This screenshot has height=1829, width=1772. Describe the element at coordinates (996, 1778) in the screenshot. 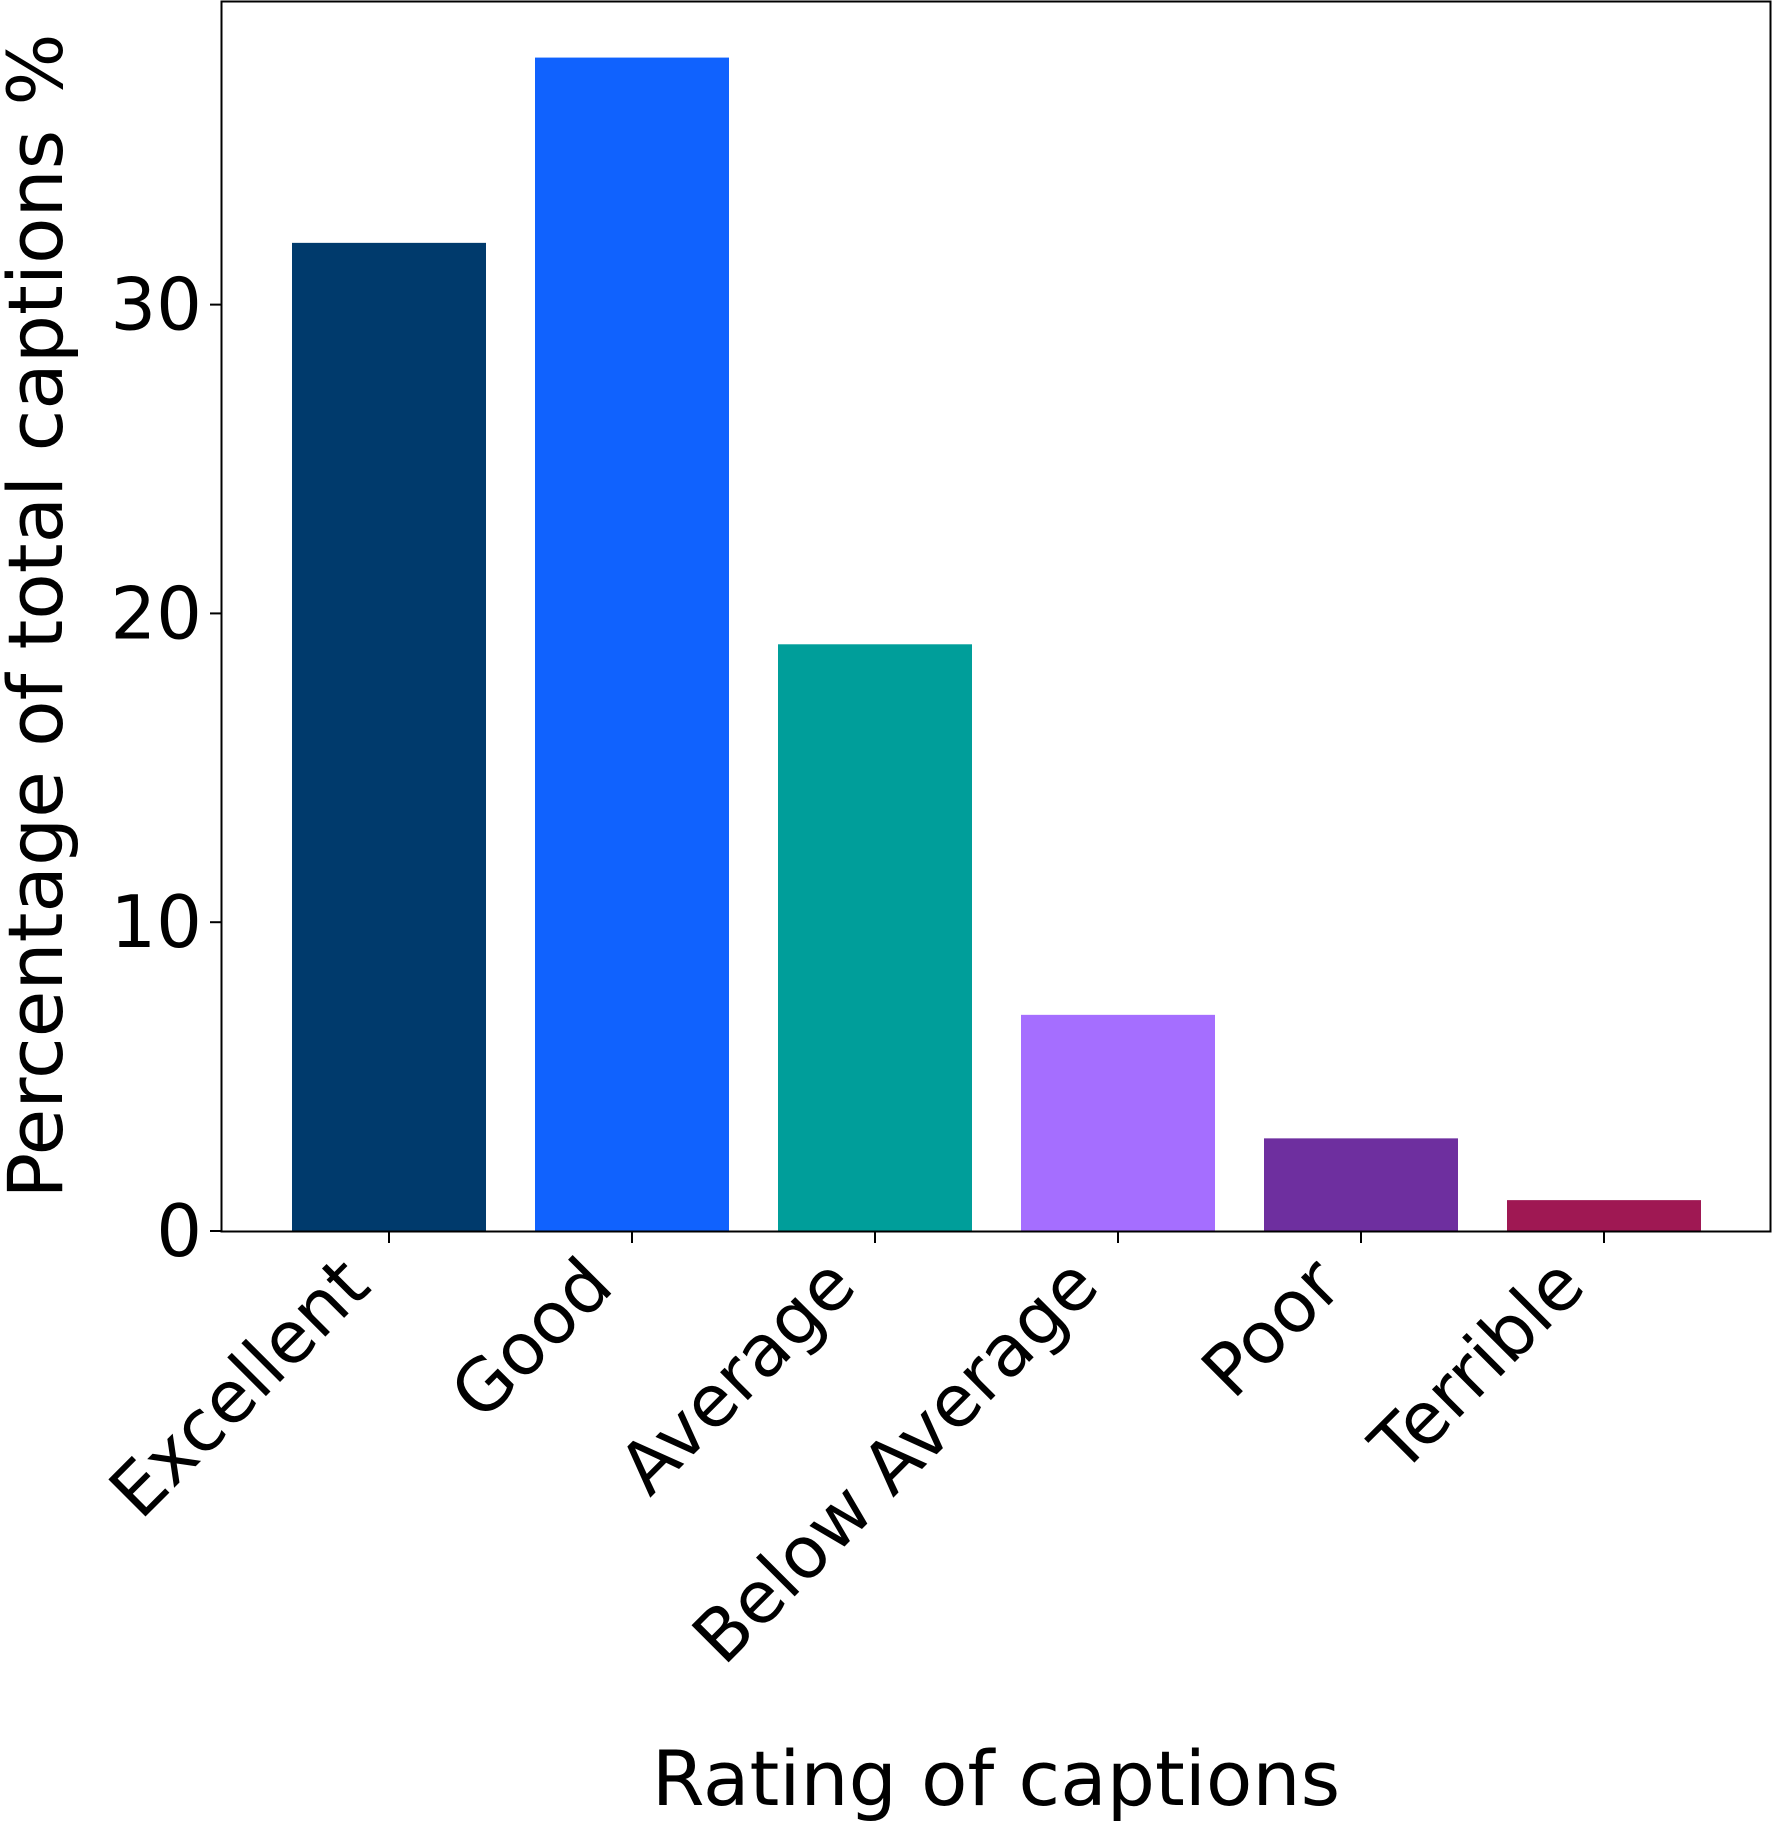

I see `x-axis-title: Rating of captions` at that location.